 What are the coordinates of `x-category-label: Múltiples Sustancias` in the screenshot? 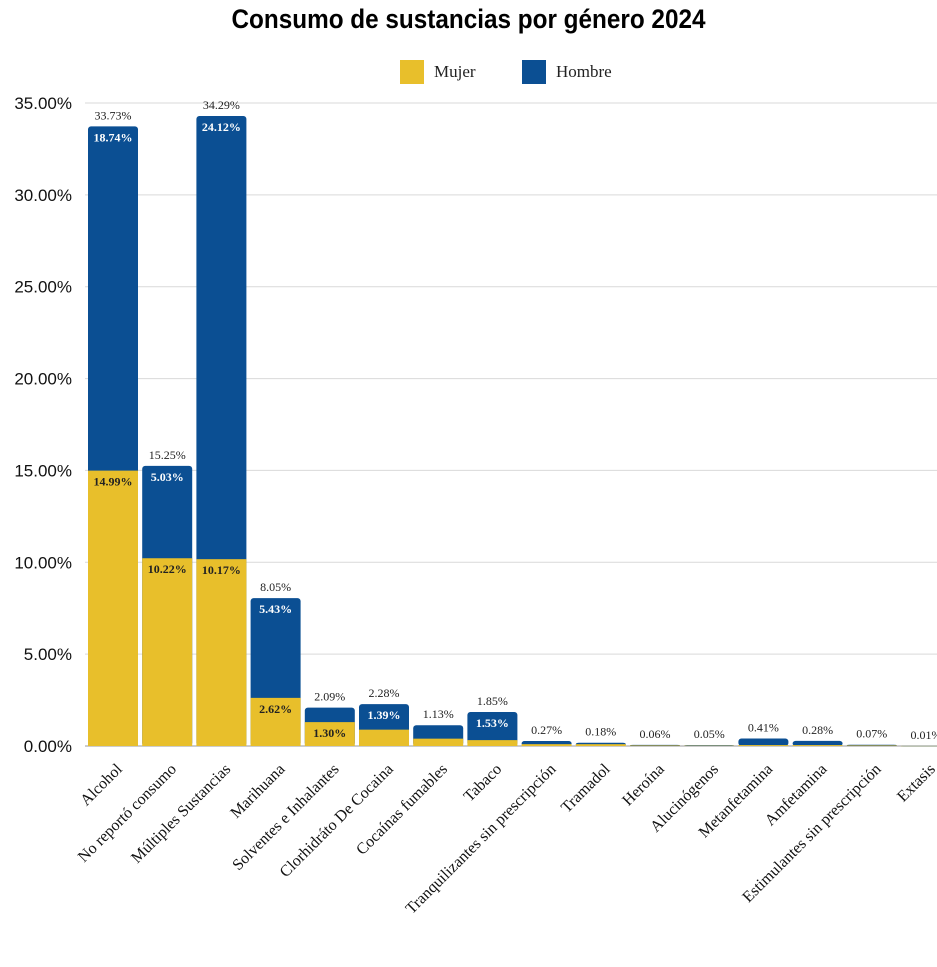 It's located at (181, 814).